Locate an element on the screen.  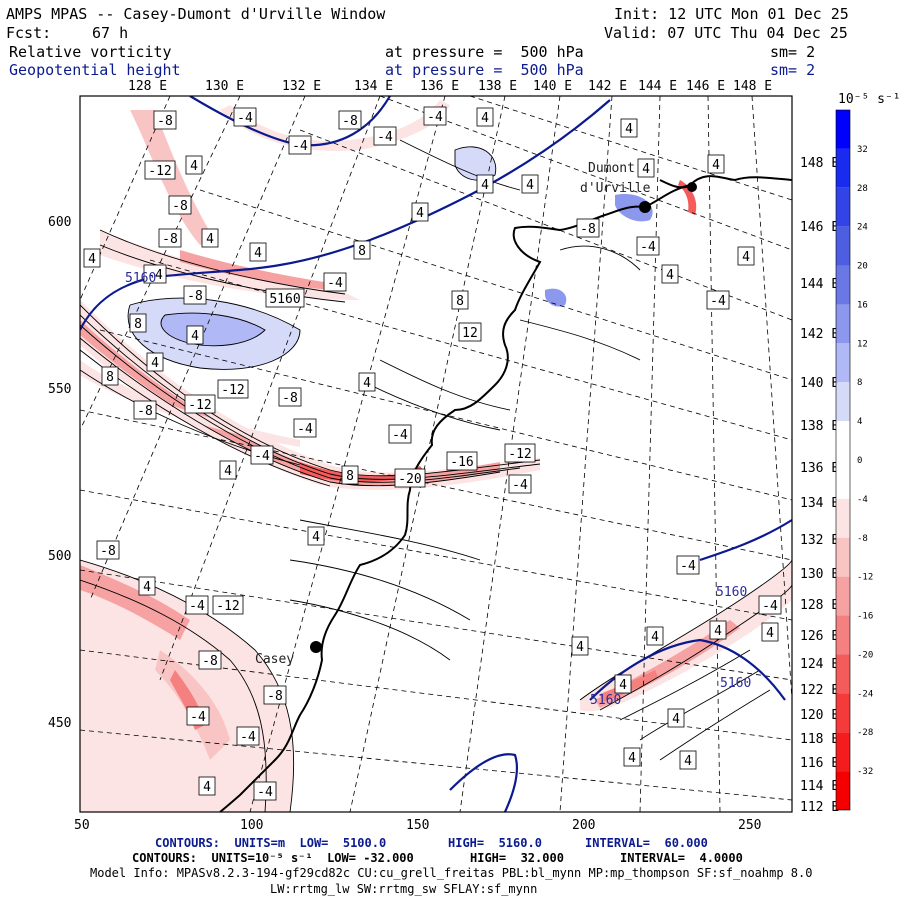
right-lon-label: 140 E is located at coordinates (819, 383).